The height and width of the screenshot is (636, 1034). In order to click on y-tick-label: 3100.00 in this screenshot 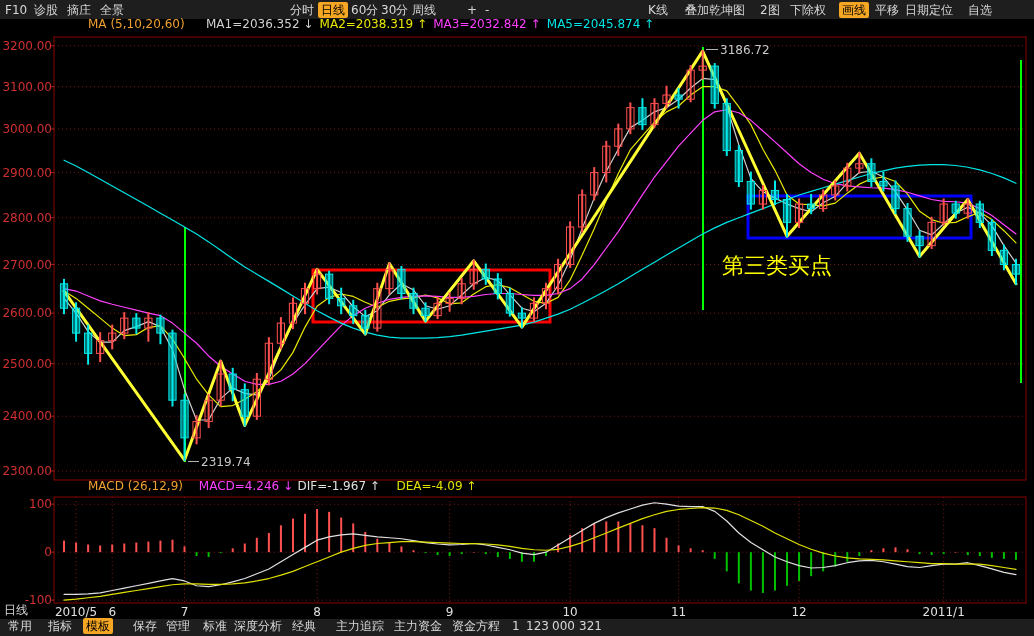, I will do `click(27, 86)`.